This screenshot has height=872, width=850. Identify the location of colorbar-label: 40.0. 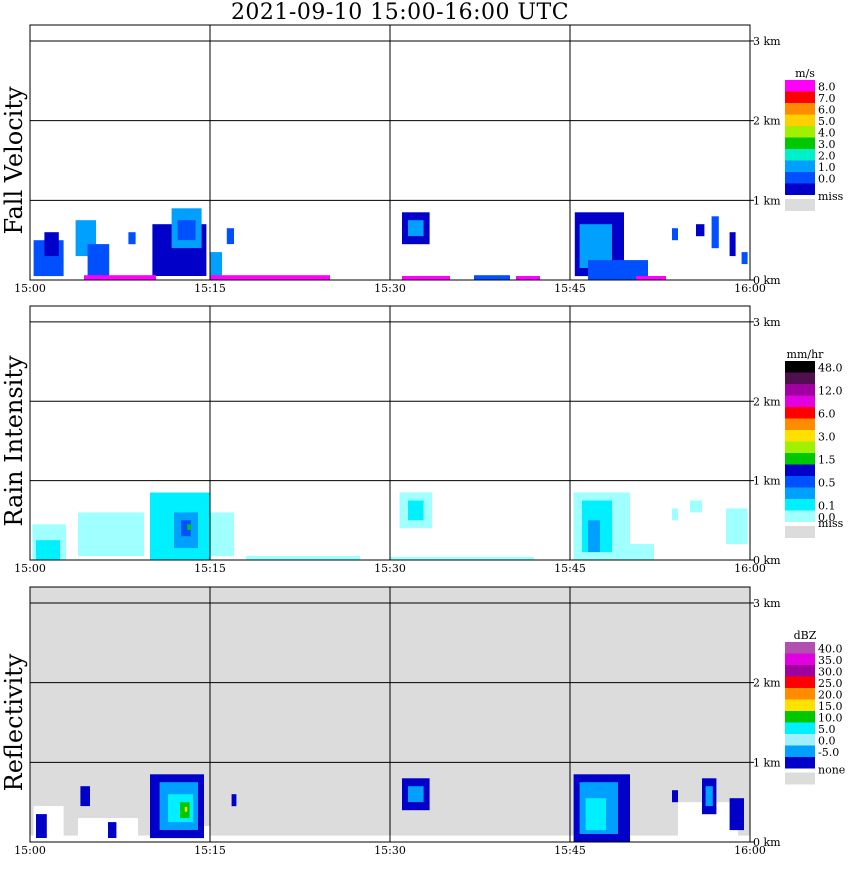
(830, 649).